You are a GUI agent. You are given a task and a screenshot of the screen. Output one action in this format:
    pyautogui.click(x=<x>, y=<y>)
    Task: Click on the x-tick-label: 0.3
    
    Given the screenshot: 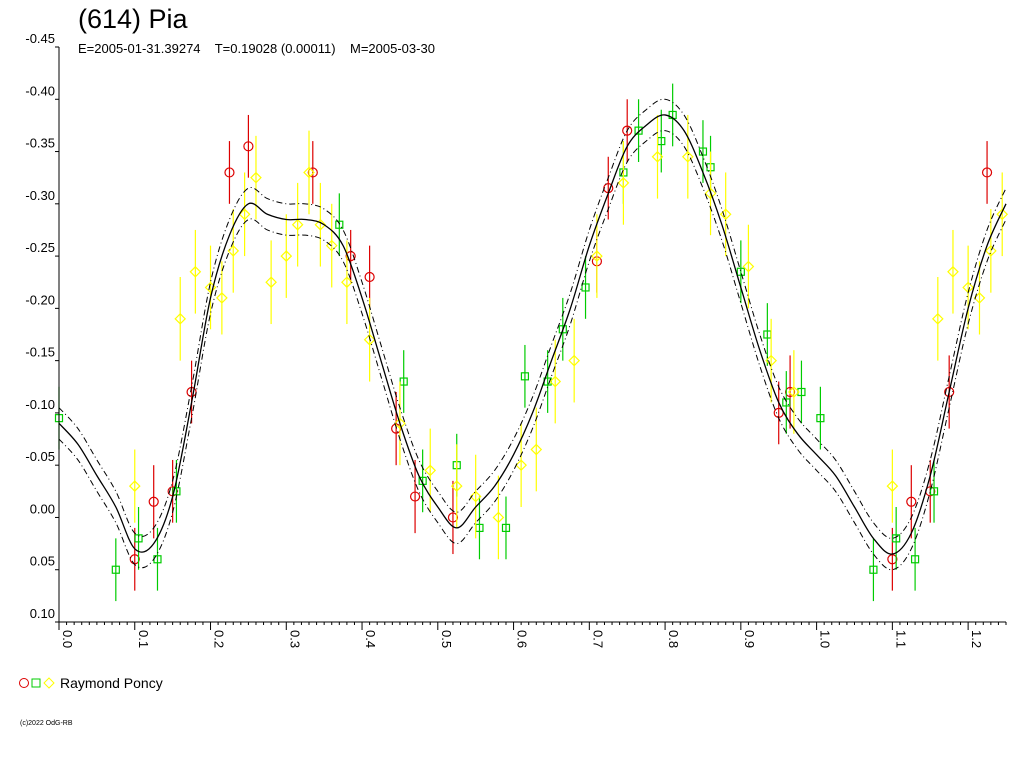 What is the action you would take?
    pyautogui.click(x=294, y=639)
    